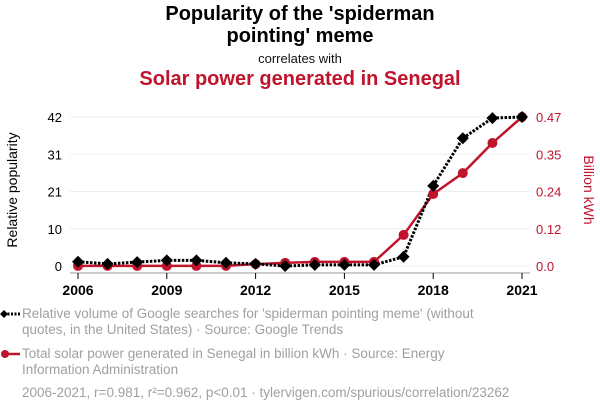 Image resolution: width=600 pixels, height=414 pixels. What do you see at coordinates (521, 290) in the screenshot?
I see `x-tick-label: 2021` at bounding box center [521, 290].